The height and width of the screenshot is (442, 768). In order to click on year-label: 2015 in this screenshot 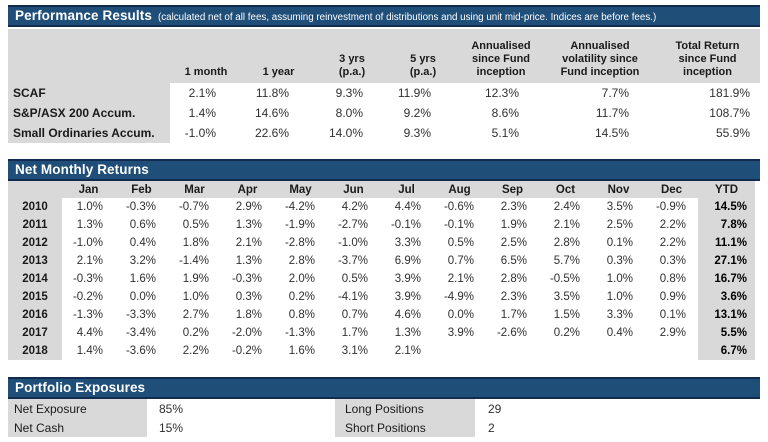, I will do `click(35, 297)`.